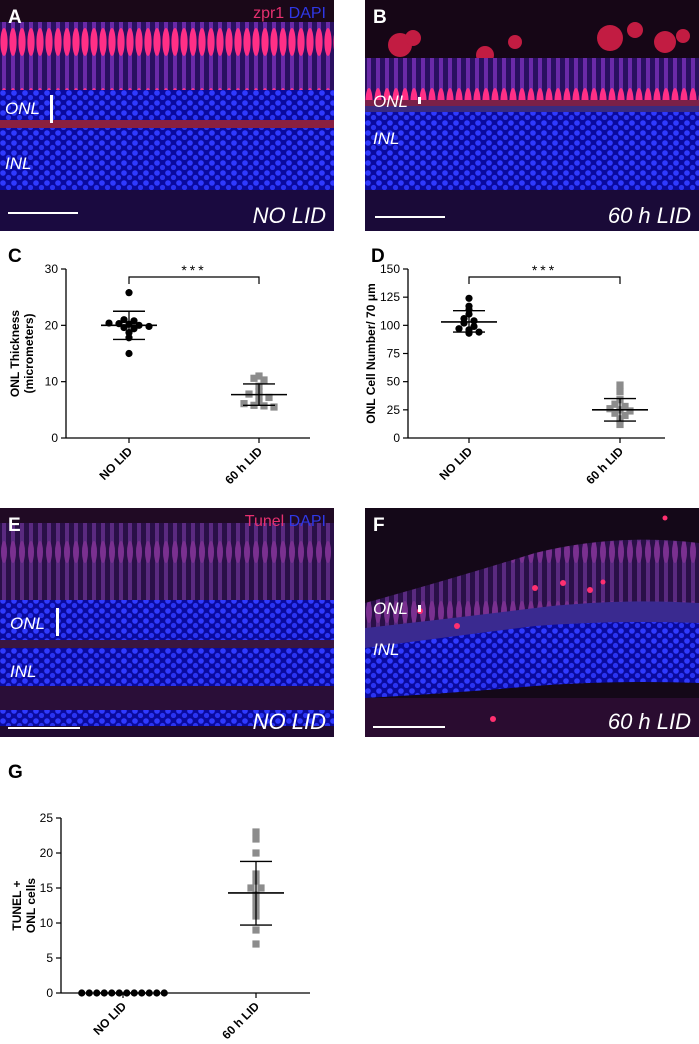 The height and width of the screenshot is (1044, 699). What do you see at coordinates (15, 256) in the screenshot?
I see `panel-letter-c: C` at bounding box center [15, 256].